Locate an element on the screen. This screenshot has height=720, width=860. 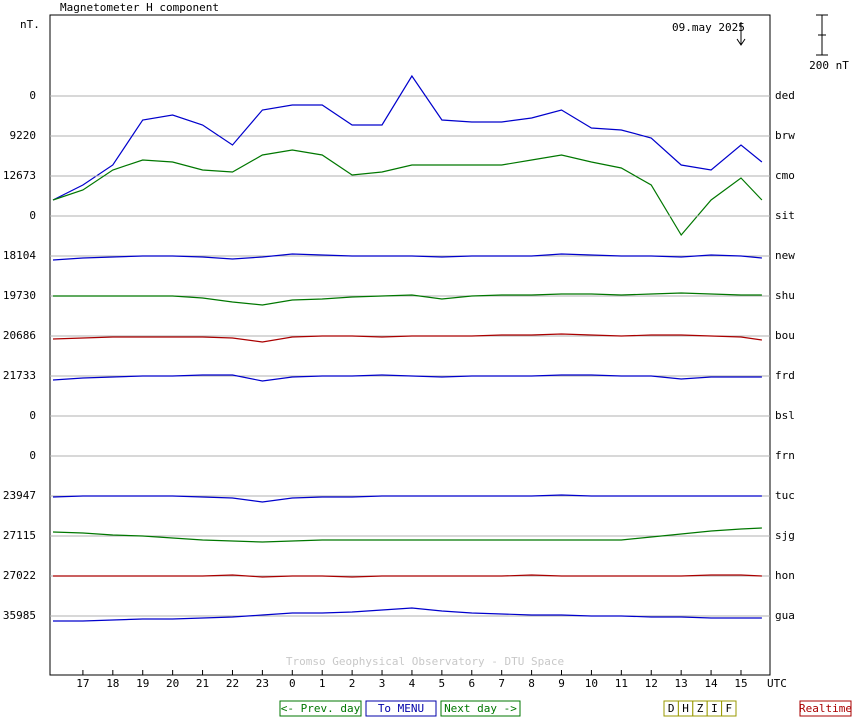
button-label: H is located at coordinates (685, 708).